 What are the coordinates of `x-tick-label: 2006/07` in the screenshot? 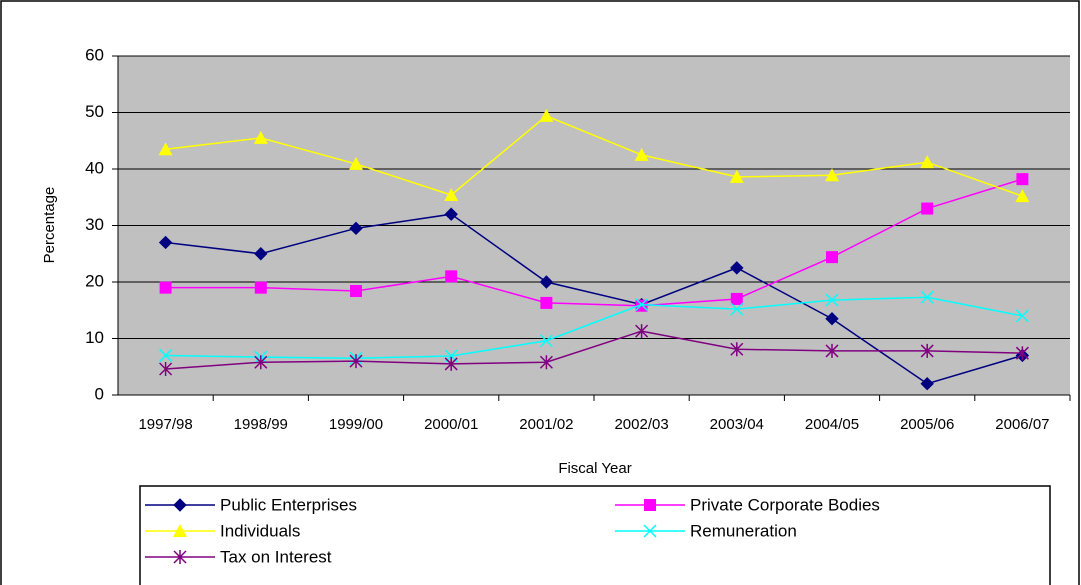 It's located at (1022, 424).